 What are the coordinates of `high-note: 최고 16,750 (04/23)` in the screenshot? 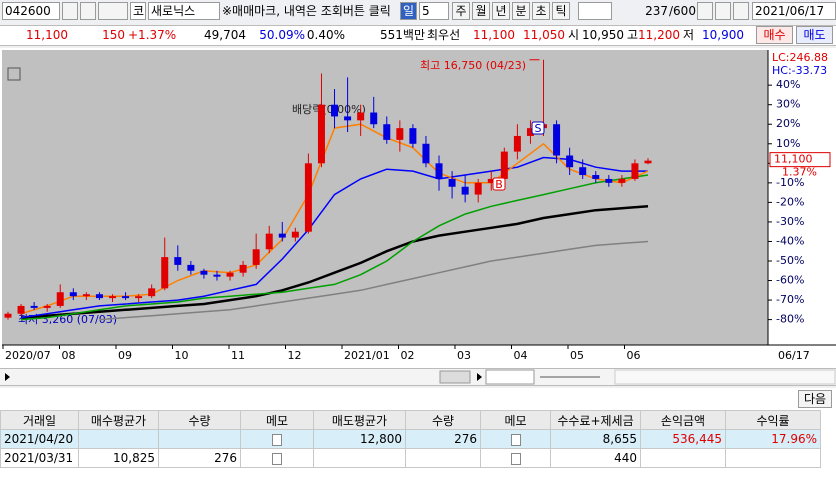 It's located at (473, 65).